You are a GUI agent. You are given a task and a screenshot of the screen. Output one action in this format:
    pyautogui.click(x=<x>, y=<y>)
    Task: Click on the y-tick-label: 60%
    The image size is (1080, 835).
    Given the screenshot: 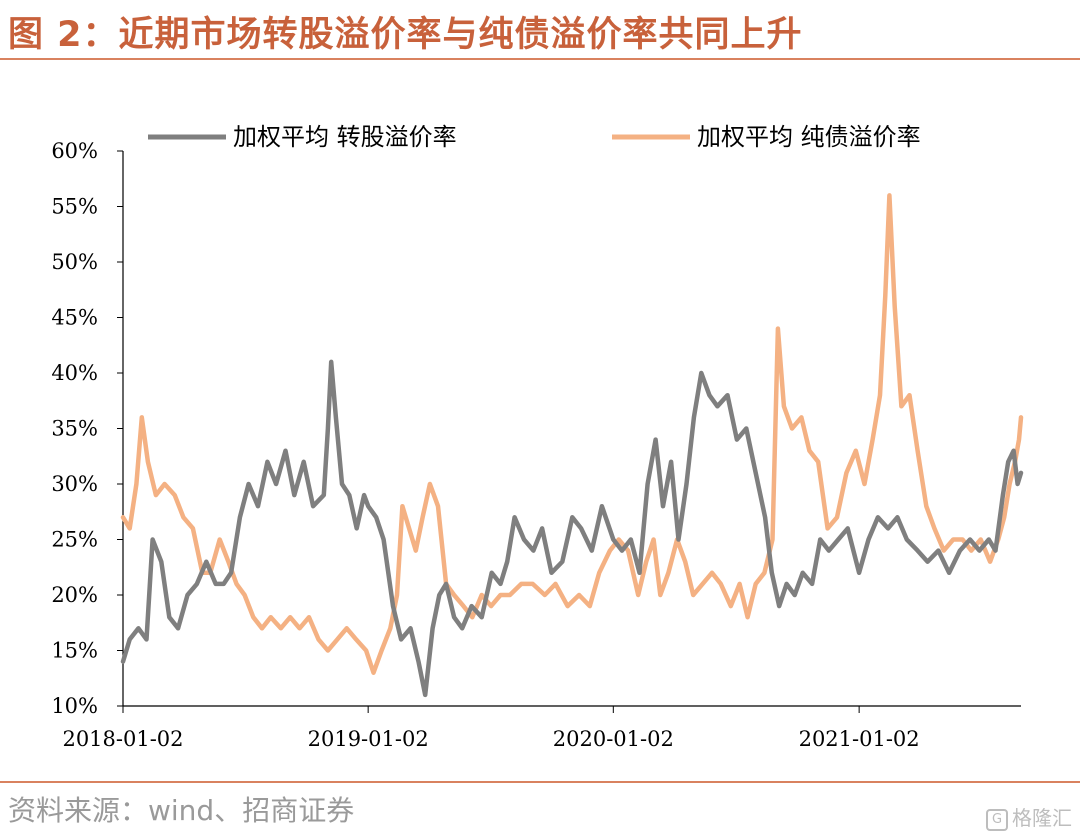 What is the action you would take?
    pyautogui.click(x=74, y=151)
    